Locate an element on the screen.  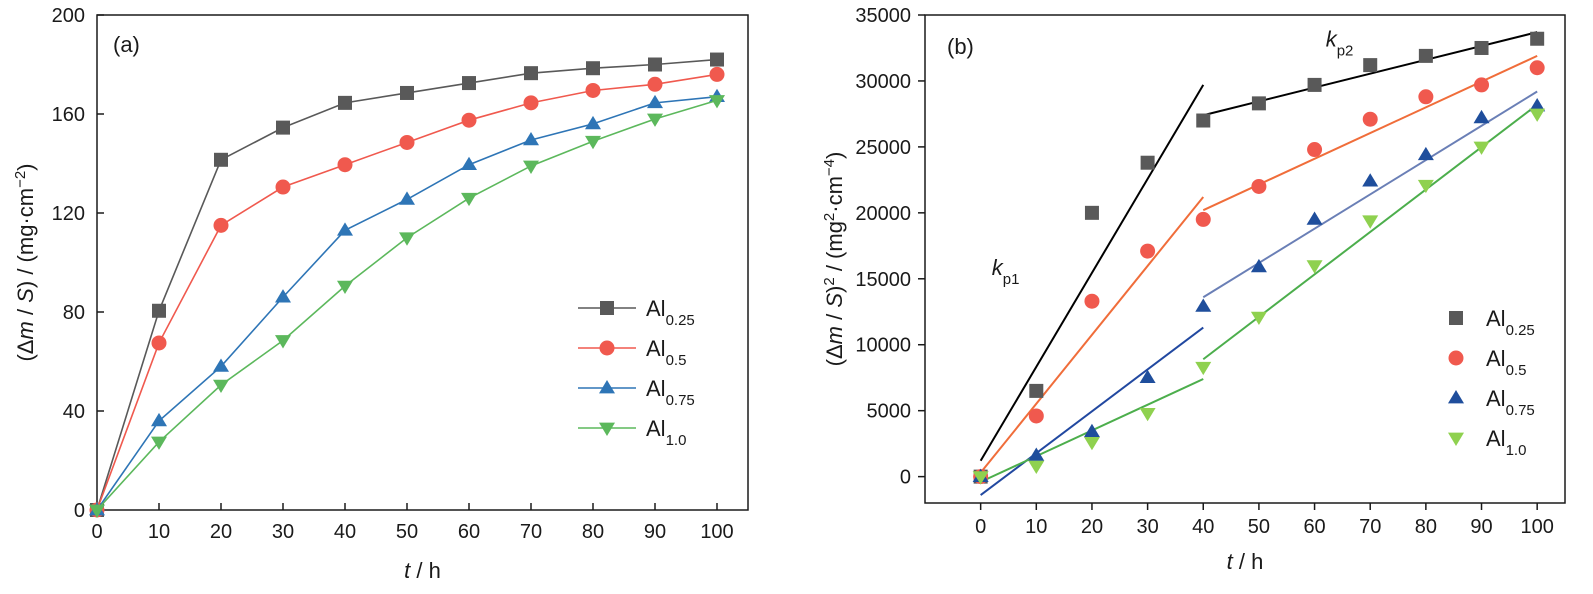
x-tick-label: 90 is located at coordinates (655, 532).